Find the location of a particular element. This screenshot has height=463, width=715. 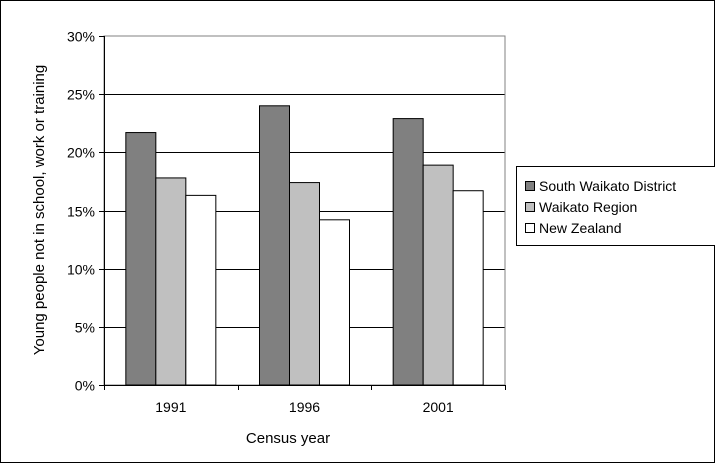

y-tick-label: 30% is located at coordinates (81, 37).